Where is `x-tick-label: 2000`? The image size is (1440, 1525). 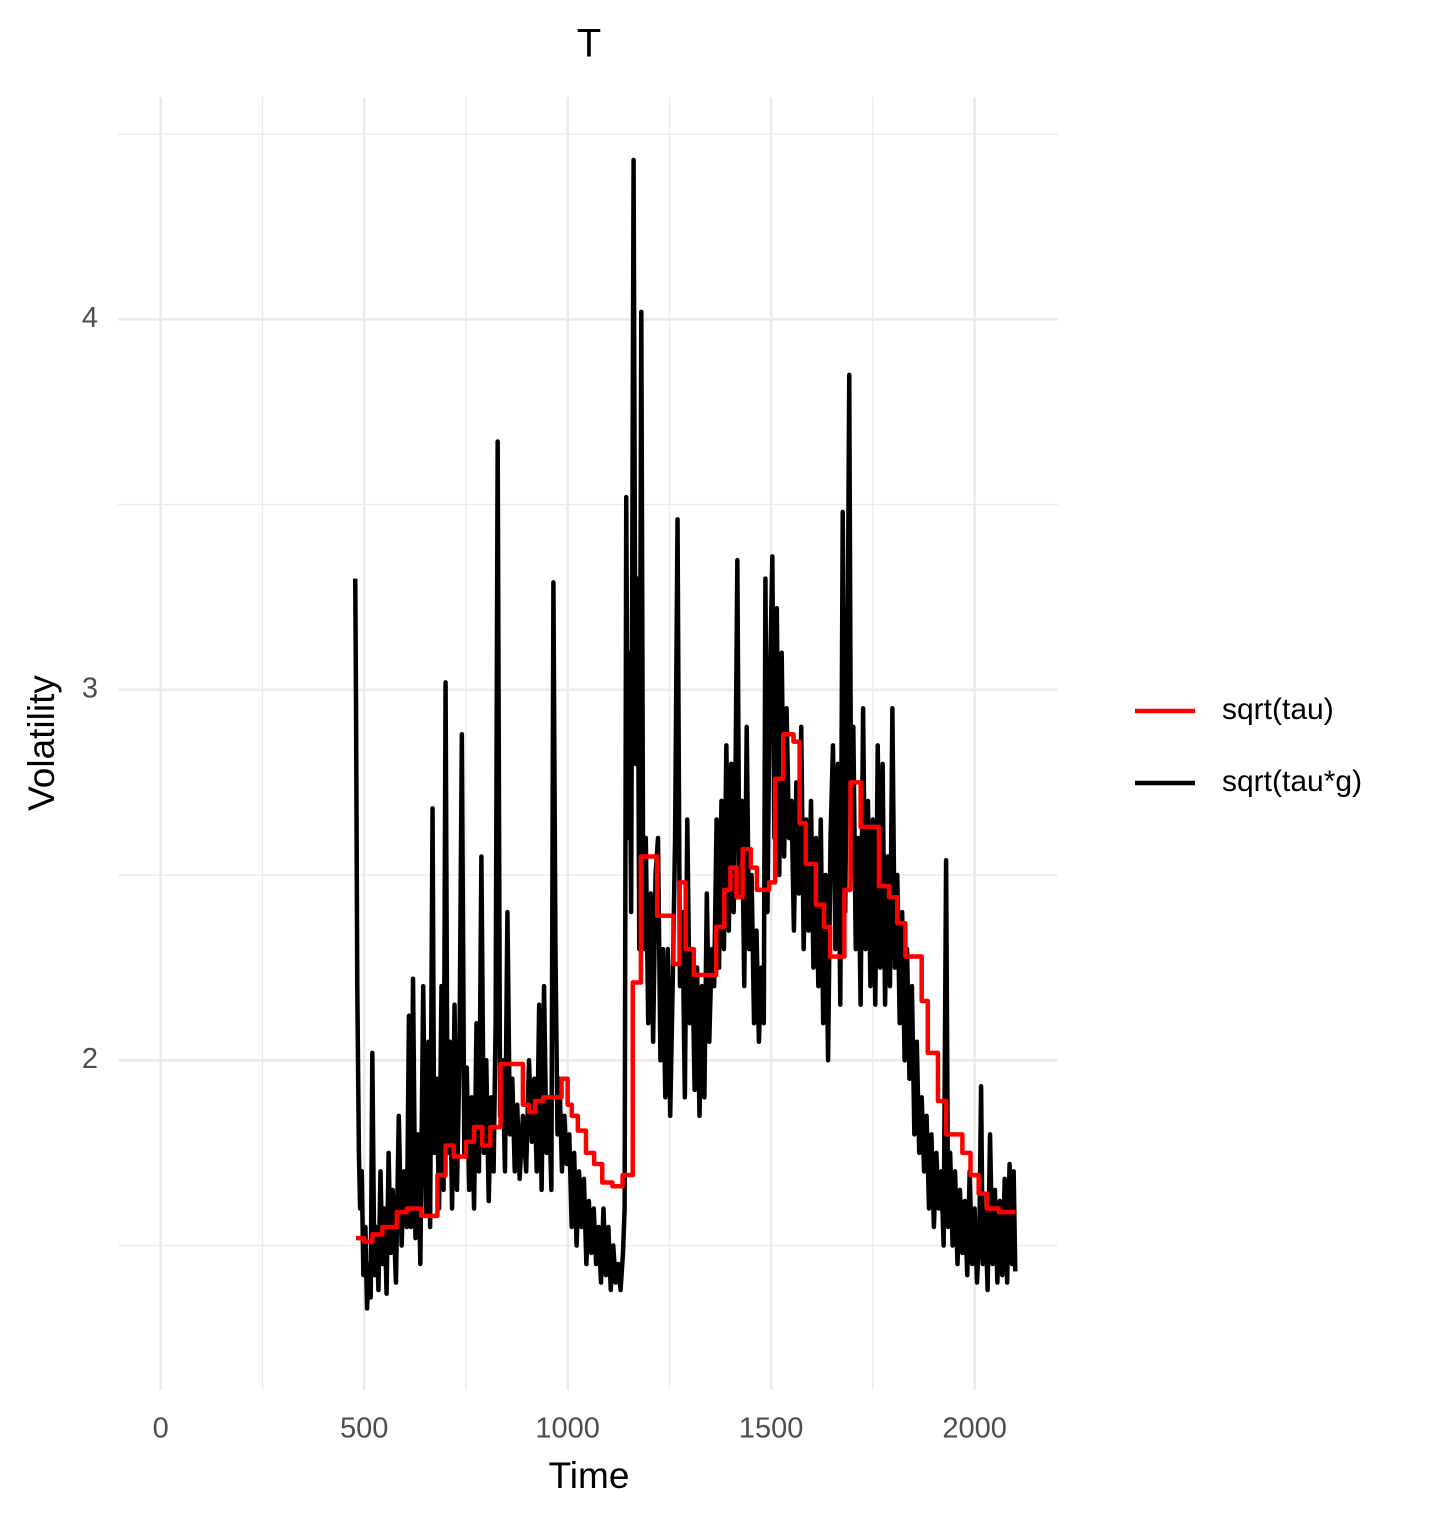
x-tick-label: 2000 is located at coordinates (974, 1429).